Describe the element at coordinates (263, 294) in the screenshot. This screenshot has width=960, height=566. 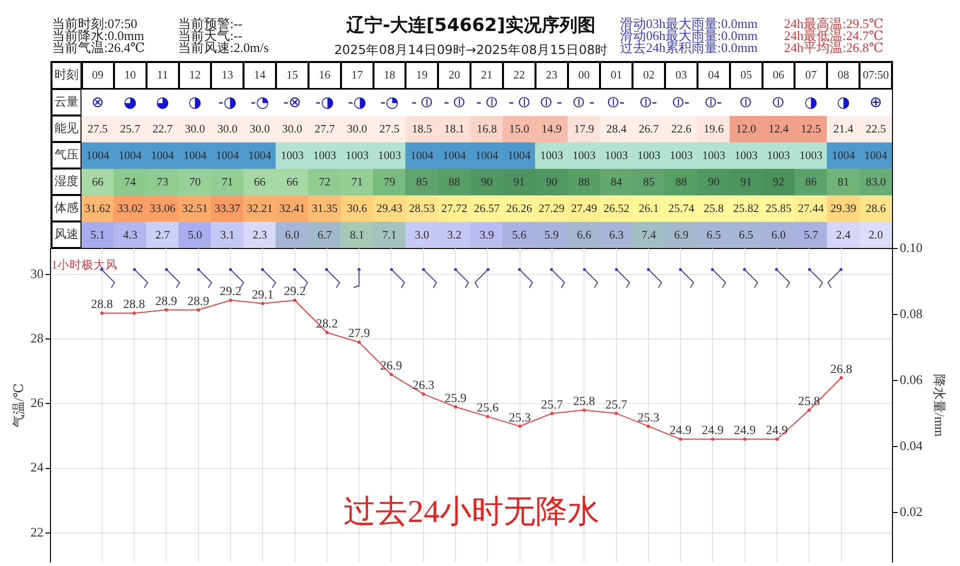
I see `data-label: 29.1` at that location.